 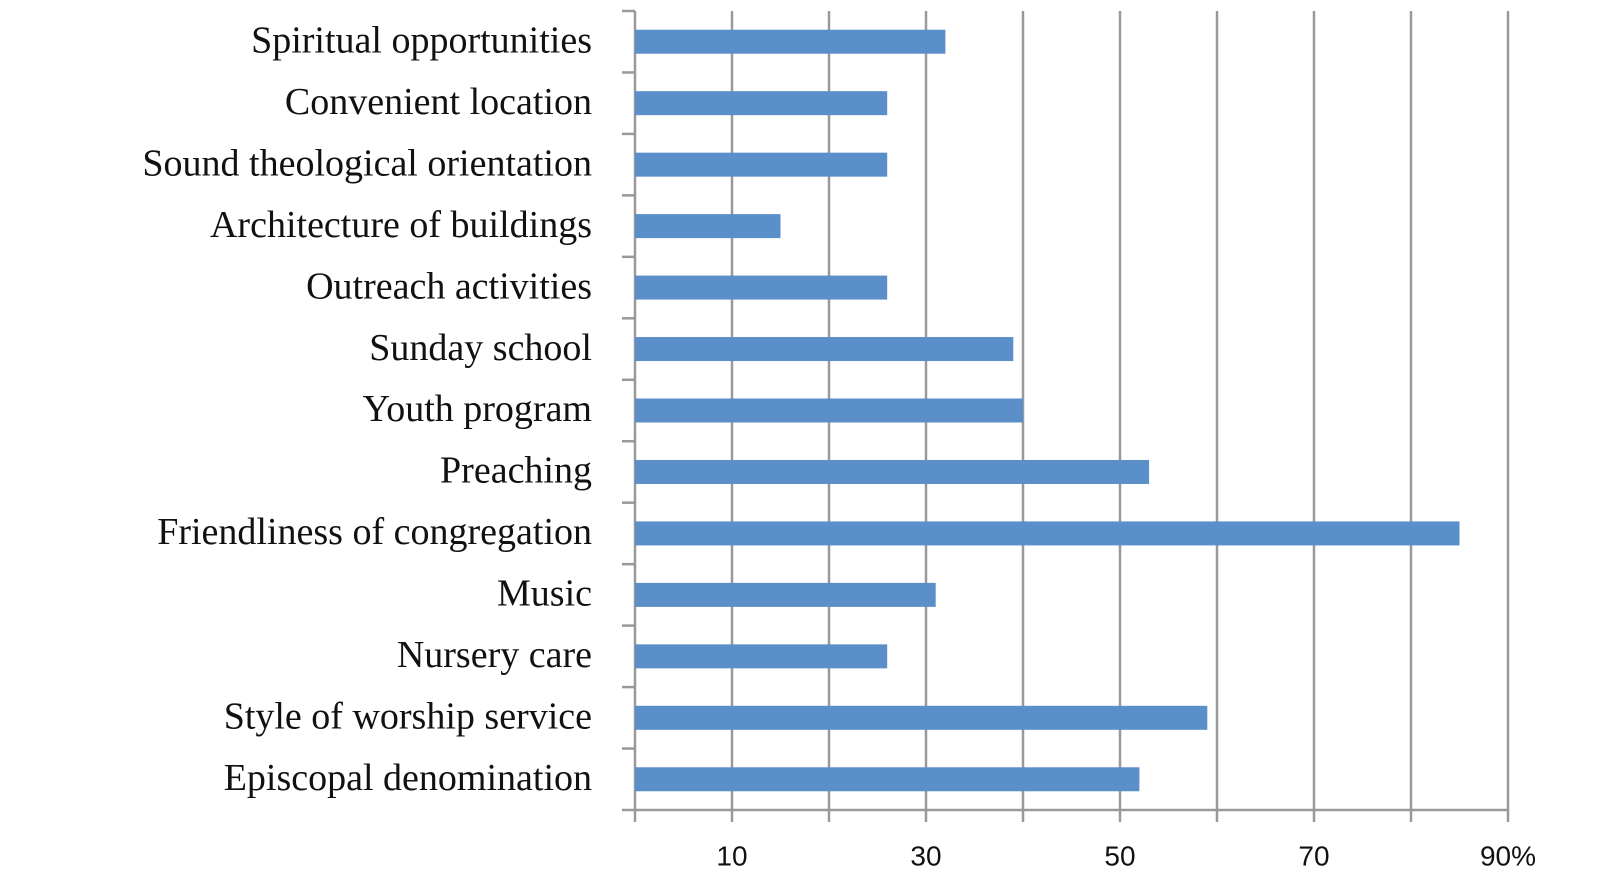 What do you see at coordinates (480, 348) in the screenshot?
I see `y-tick-label: Sunday school` at bounding box center [480, 348].